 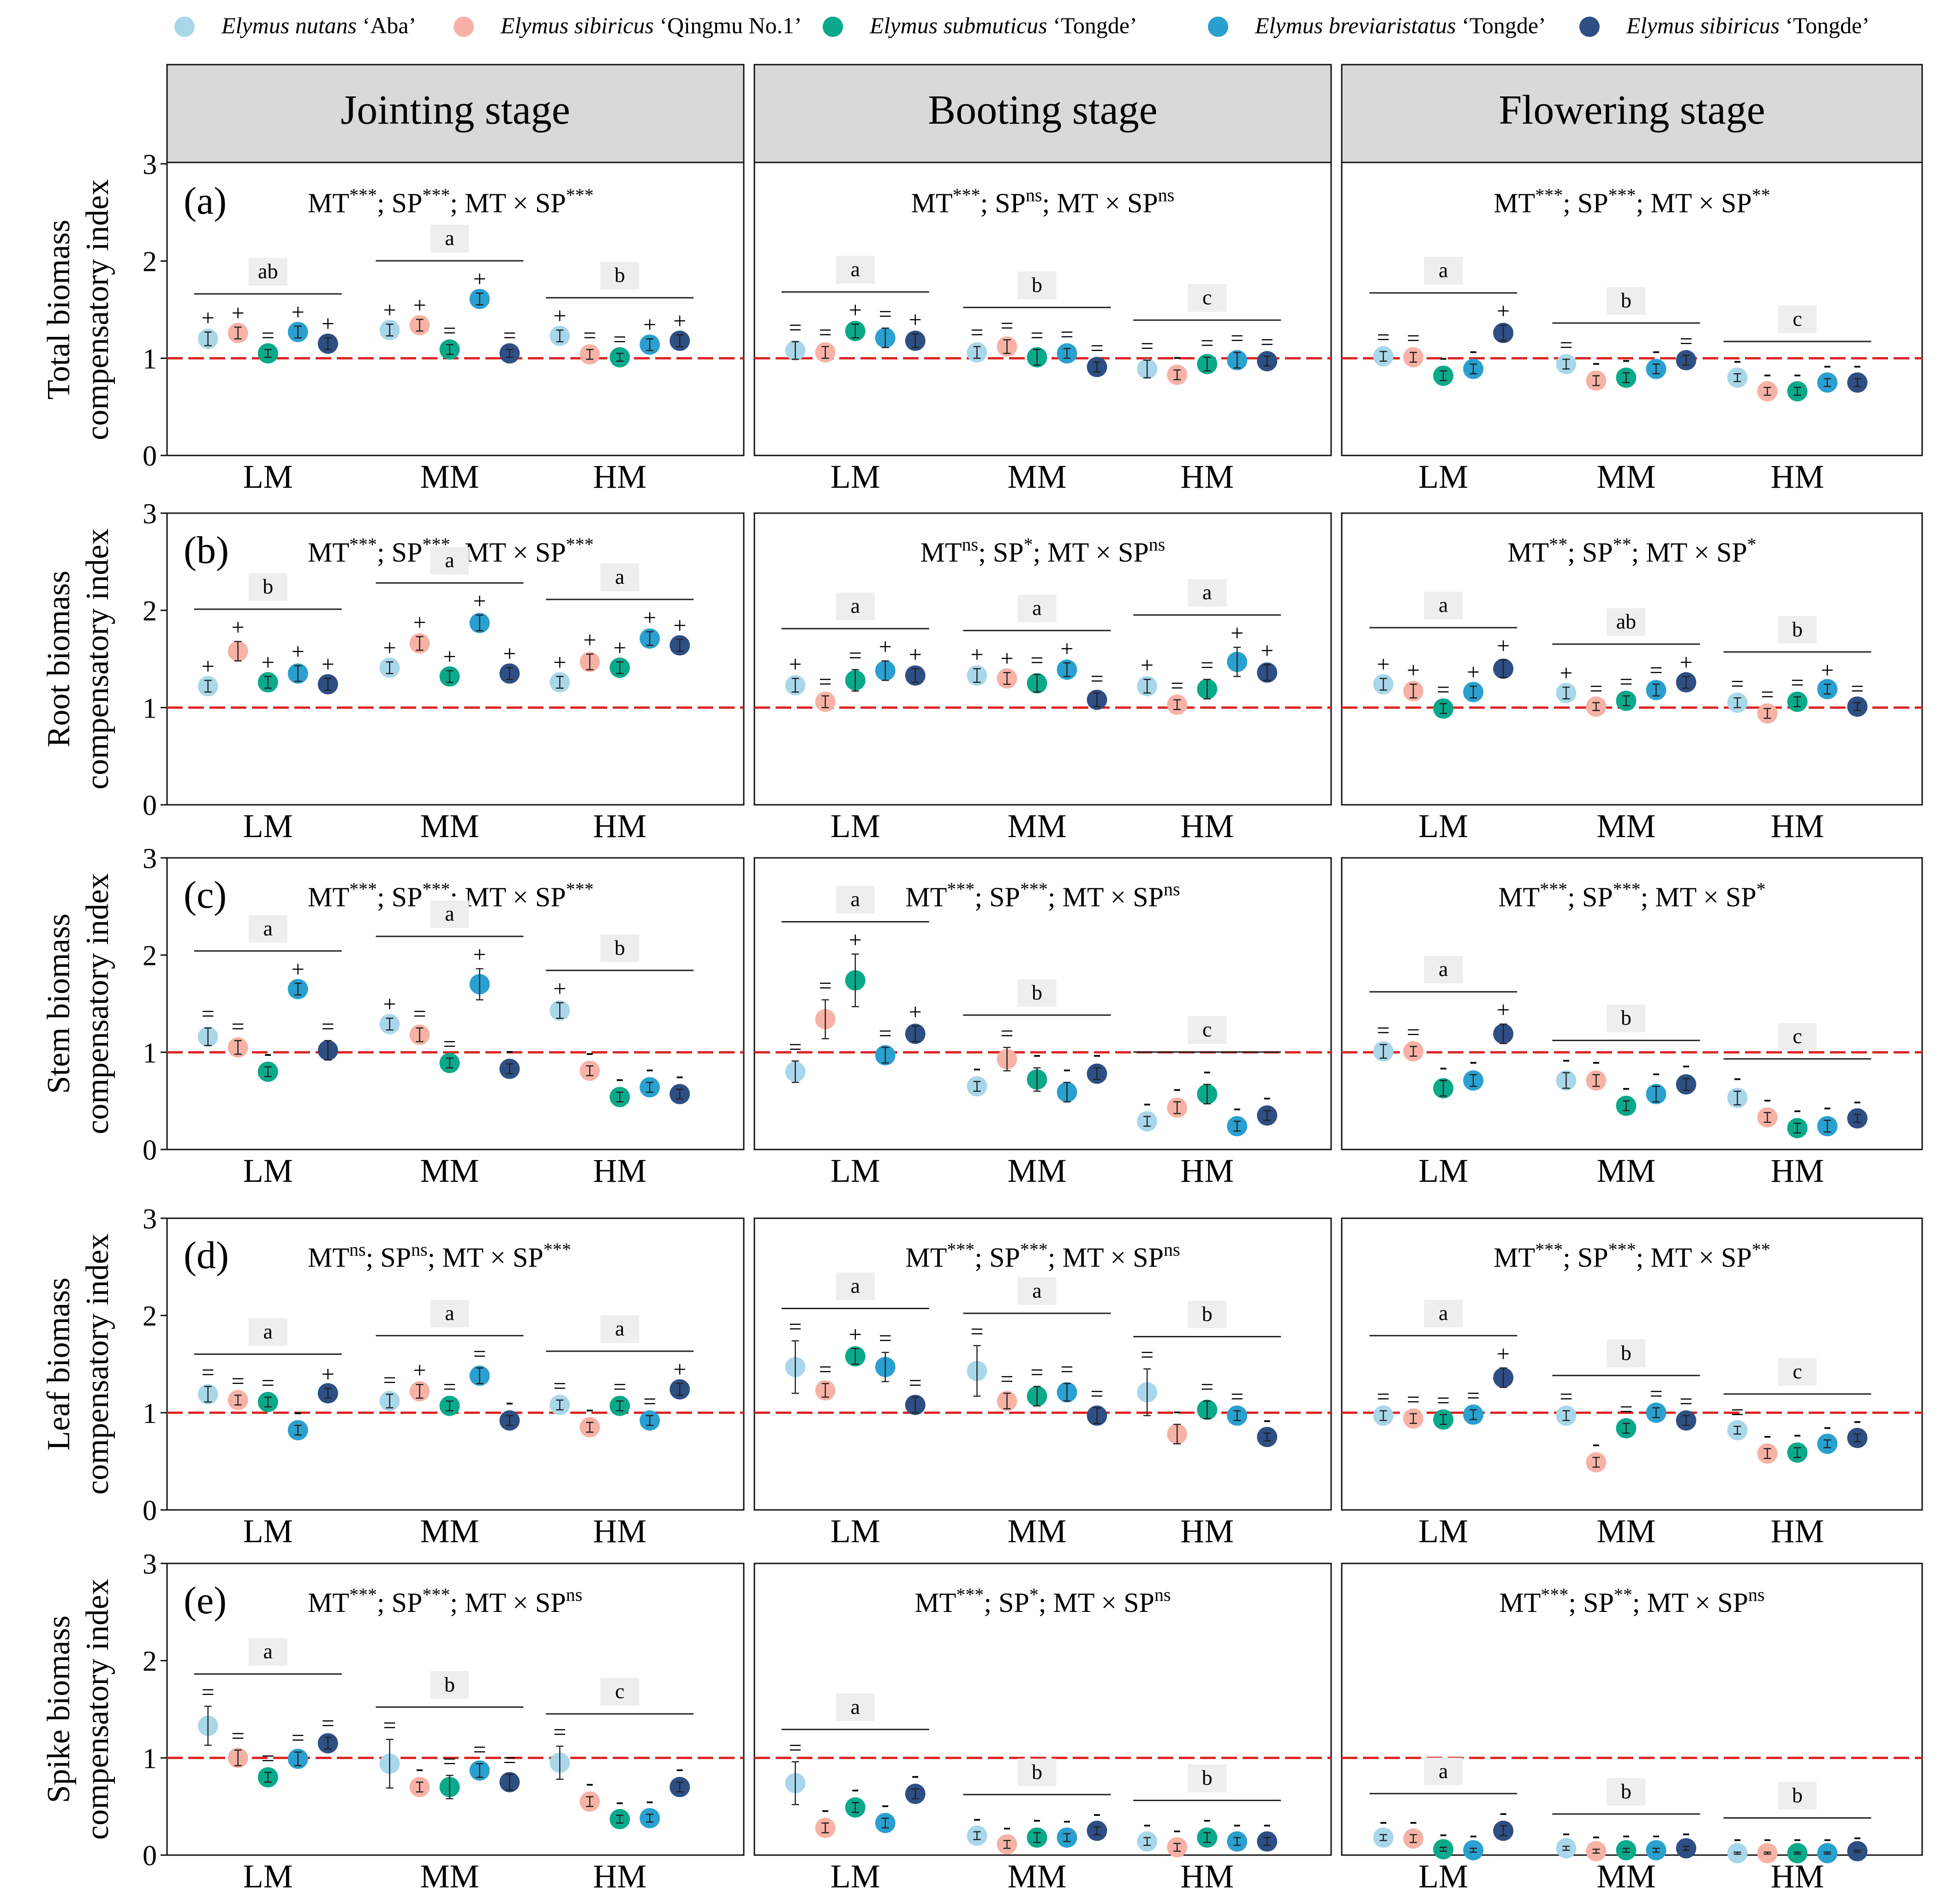 I want to click on y-tick-label: 3, so click(x=150, y=514).